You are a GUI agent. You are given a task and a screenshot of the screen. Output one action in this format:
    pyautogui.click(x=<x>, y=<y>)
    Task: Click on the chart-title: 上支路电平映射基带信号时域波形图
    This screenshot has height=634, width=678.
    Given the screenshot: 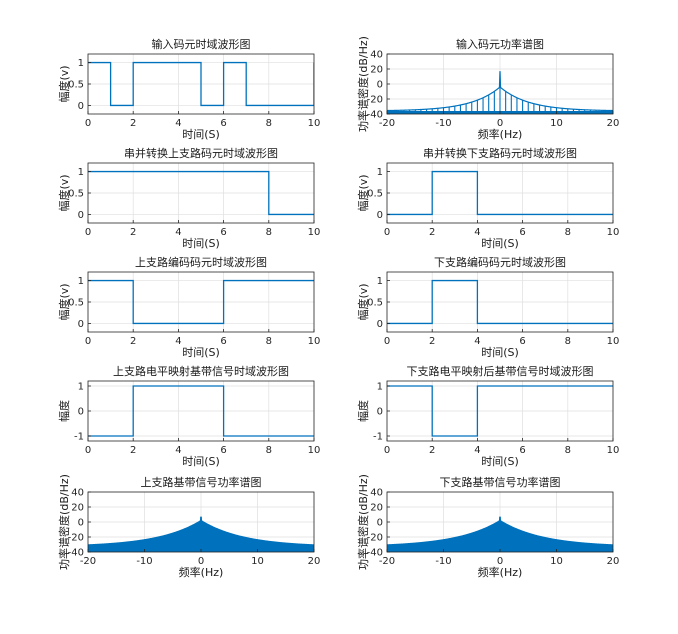 What is the action you would take?
    pyautogui.click(x=201, y=371)
    